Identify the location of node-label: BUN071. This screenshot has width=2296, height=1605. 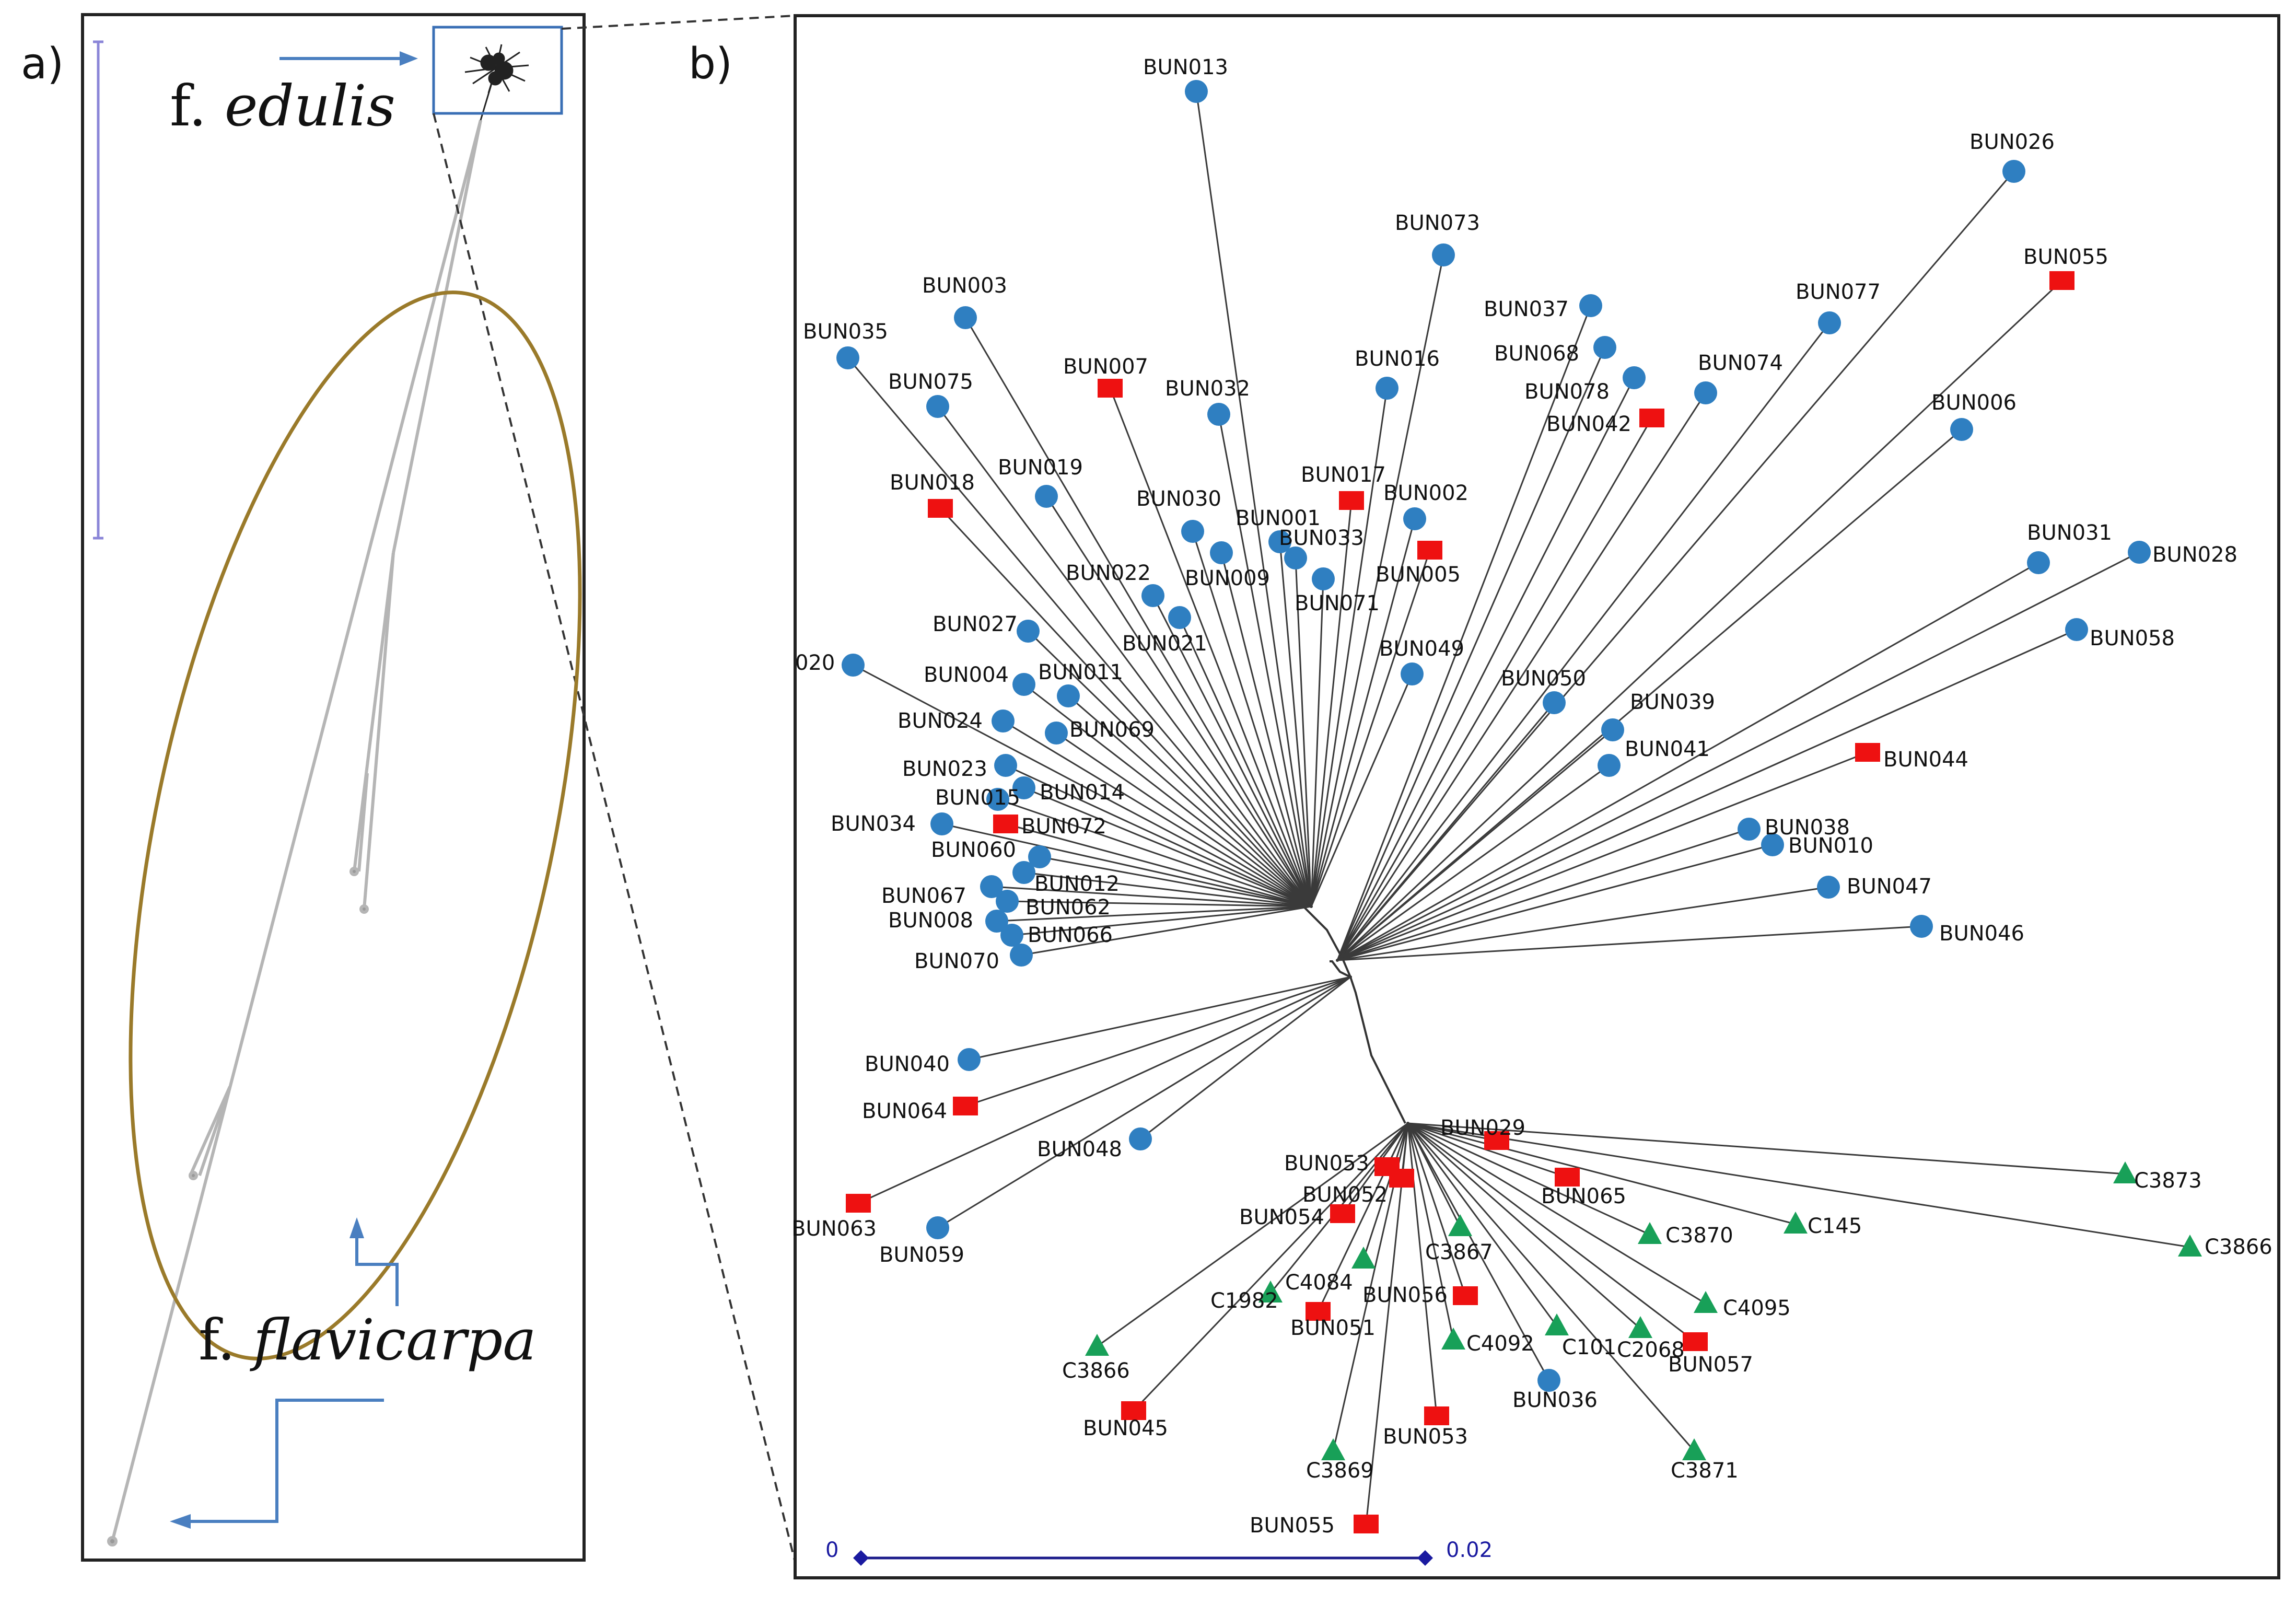
(1337, 603).